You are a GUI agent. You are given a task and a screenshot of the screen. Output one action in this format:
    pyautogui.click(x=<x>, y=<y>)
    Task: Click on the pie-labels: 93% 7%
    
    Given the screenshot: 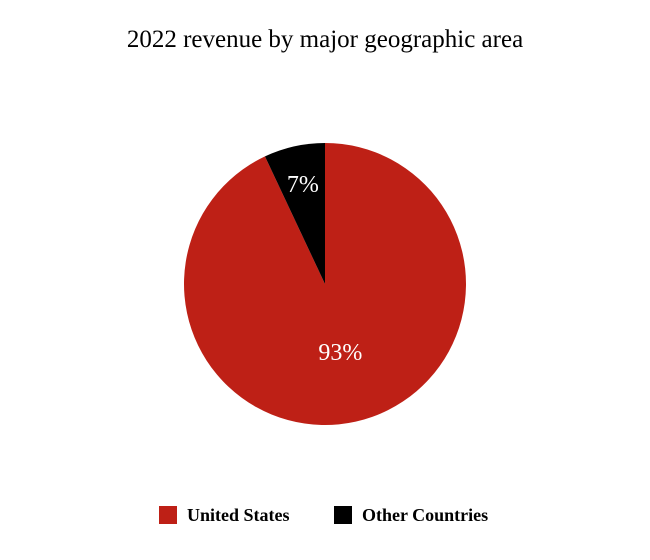 What is the action you would take?
    pyautogui.click(x=325, y=269)
    